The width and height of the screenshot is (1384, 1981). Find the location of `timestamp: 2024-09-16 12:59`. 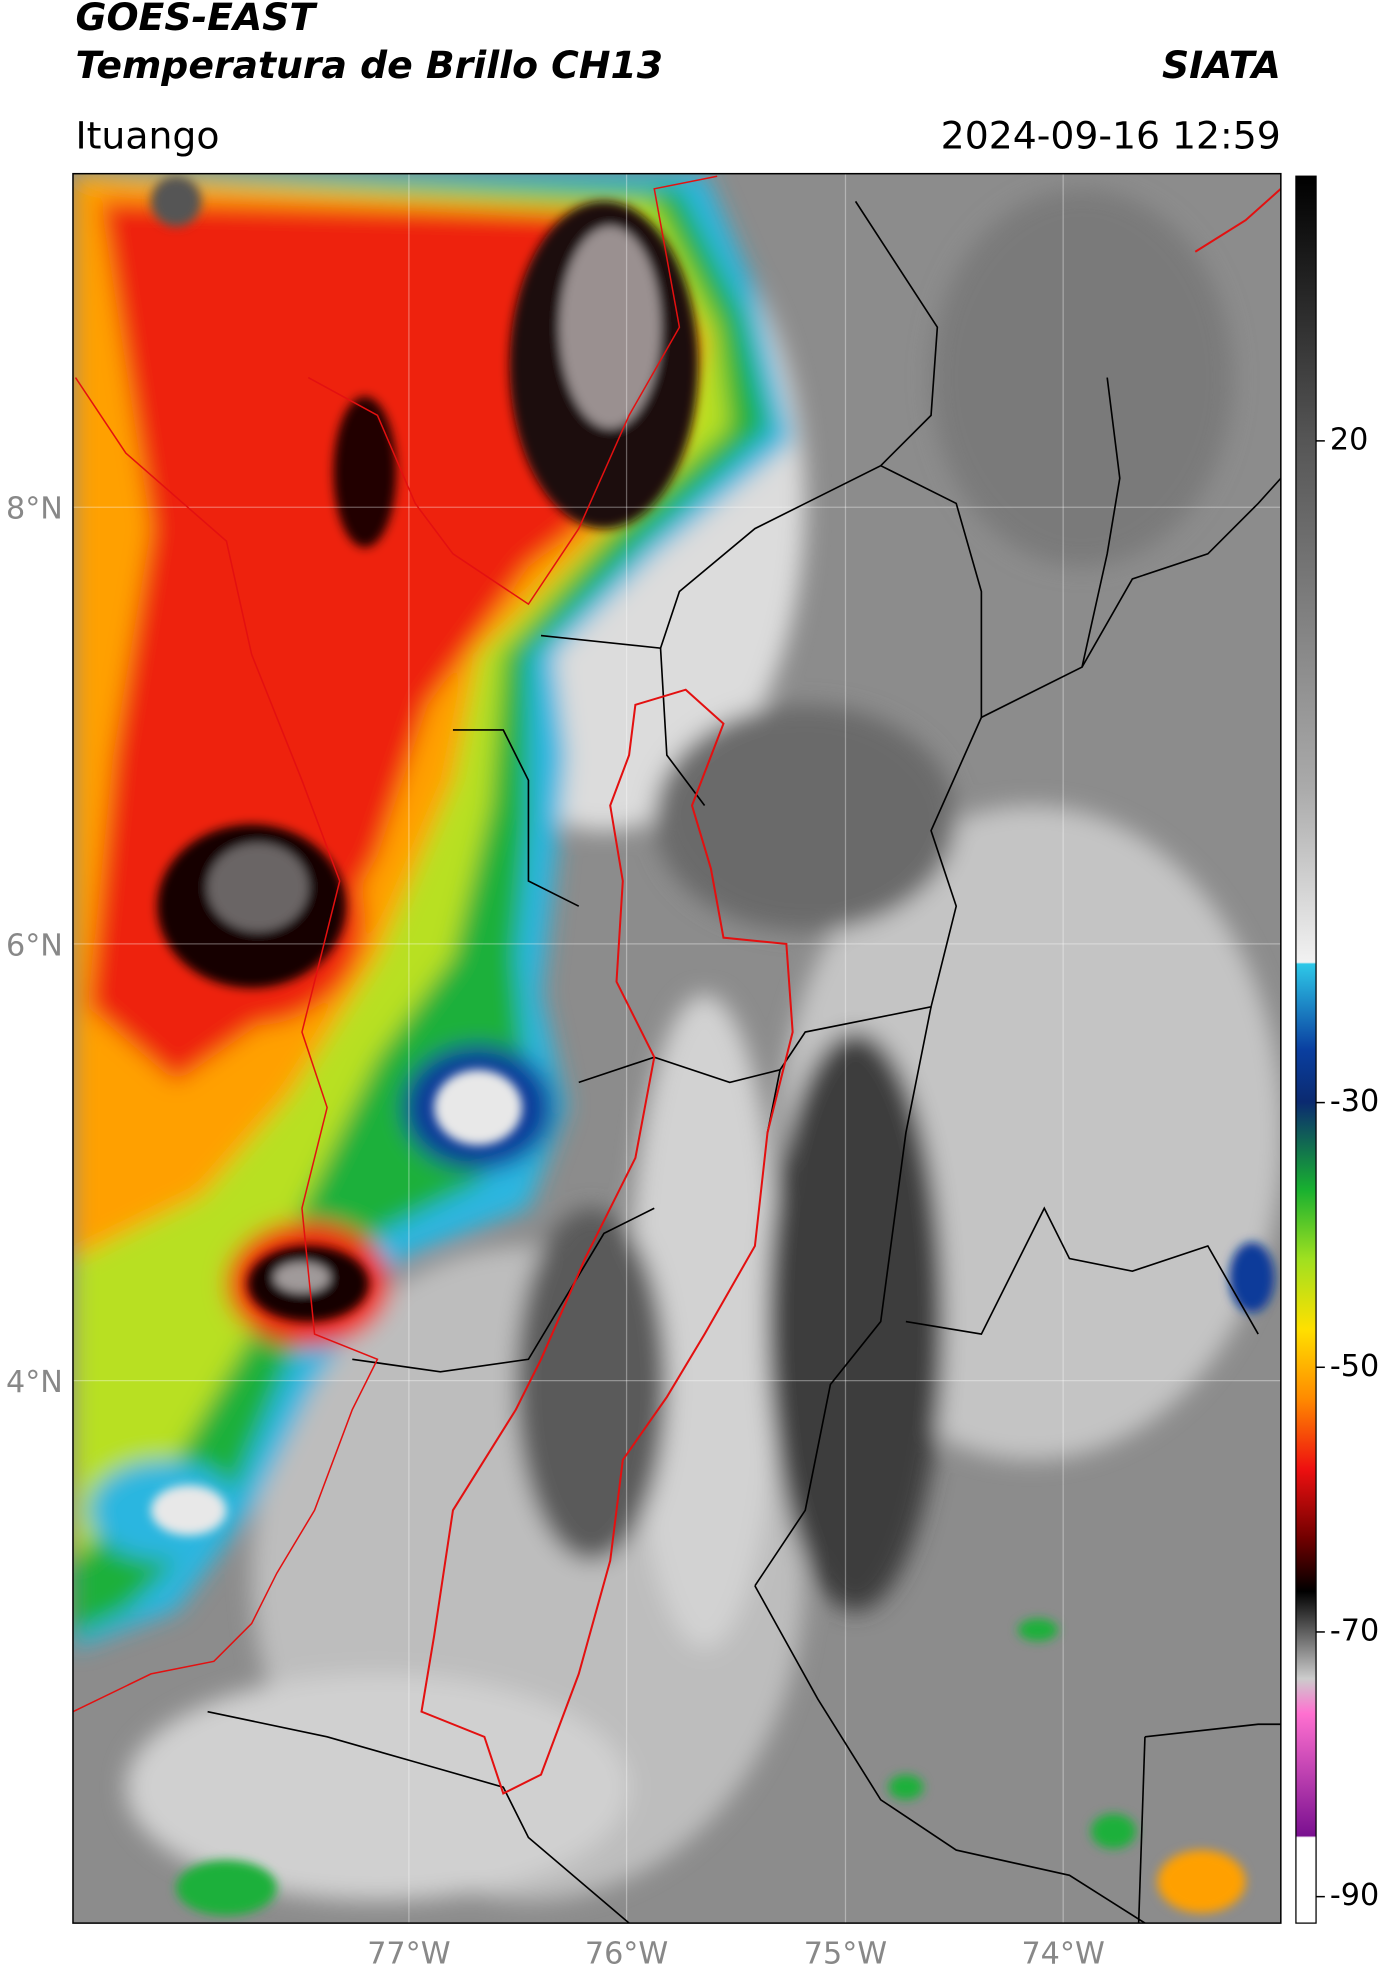

timestamp: 2024-09-16 12:59 is located at coordinates (1111, 136).